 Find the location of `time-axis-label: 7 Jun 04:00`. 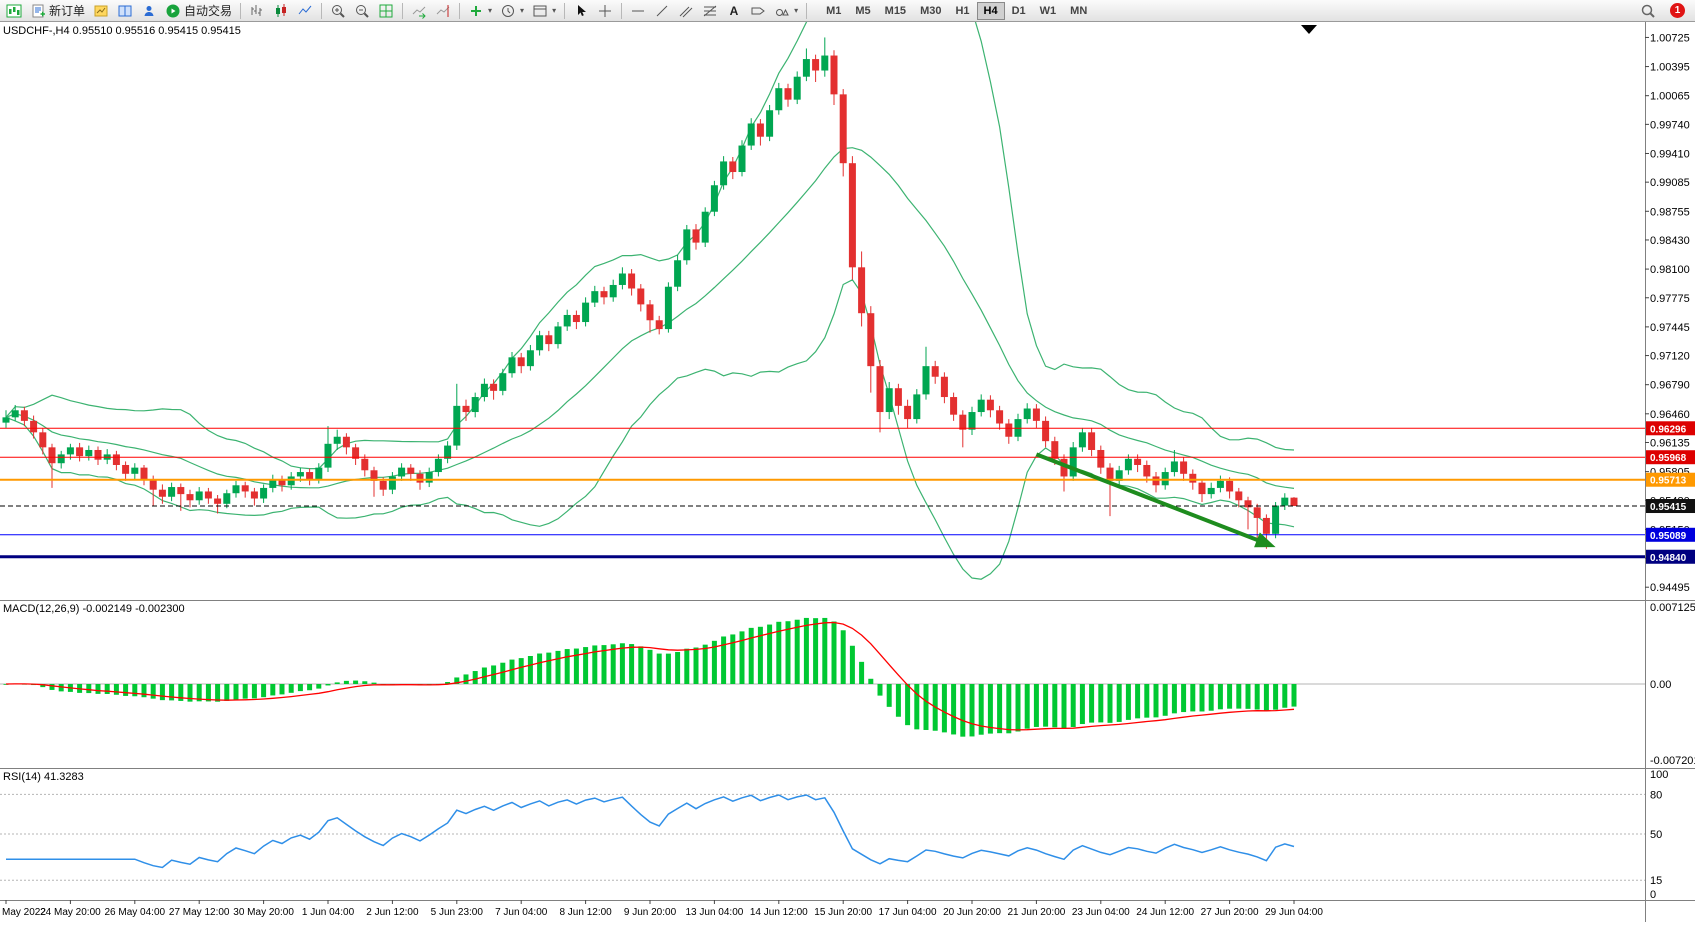

time-axis-label: 7 Jun 04:00 is located at coordinates (521, 912).